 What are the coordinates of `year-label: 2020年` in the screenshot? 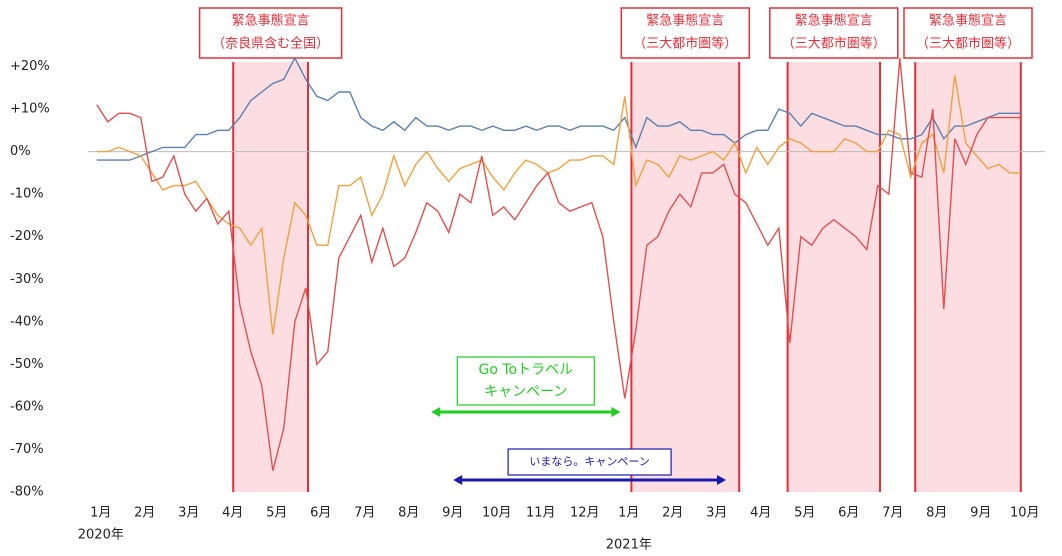 It's located at (101, 535).